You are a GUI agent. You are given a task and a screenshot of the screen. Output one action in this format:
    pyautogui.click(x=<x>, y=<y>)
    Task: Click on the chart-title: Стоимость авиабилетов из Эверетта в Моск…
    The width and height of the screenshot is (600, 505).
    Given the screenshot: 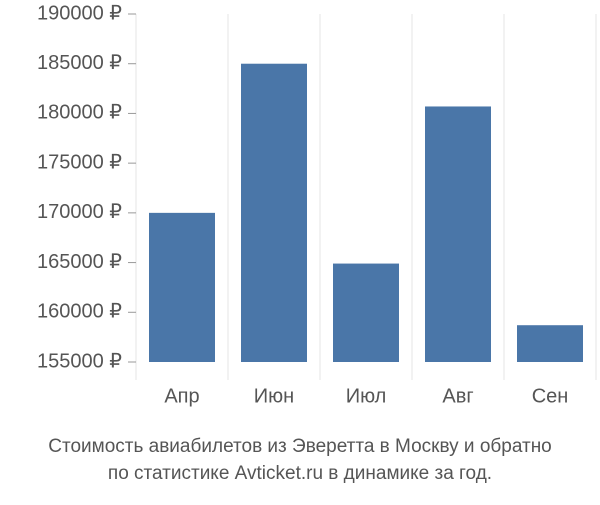 What is the action you would take?
    pyautogui.click(x=300, y=446)
    